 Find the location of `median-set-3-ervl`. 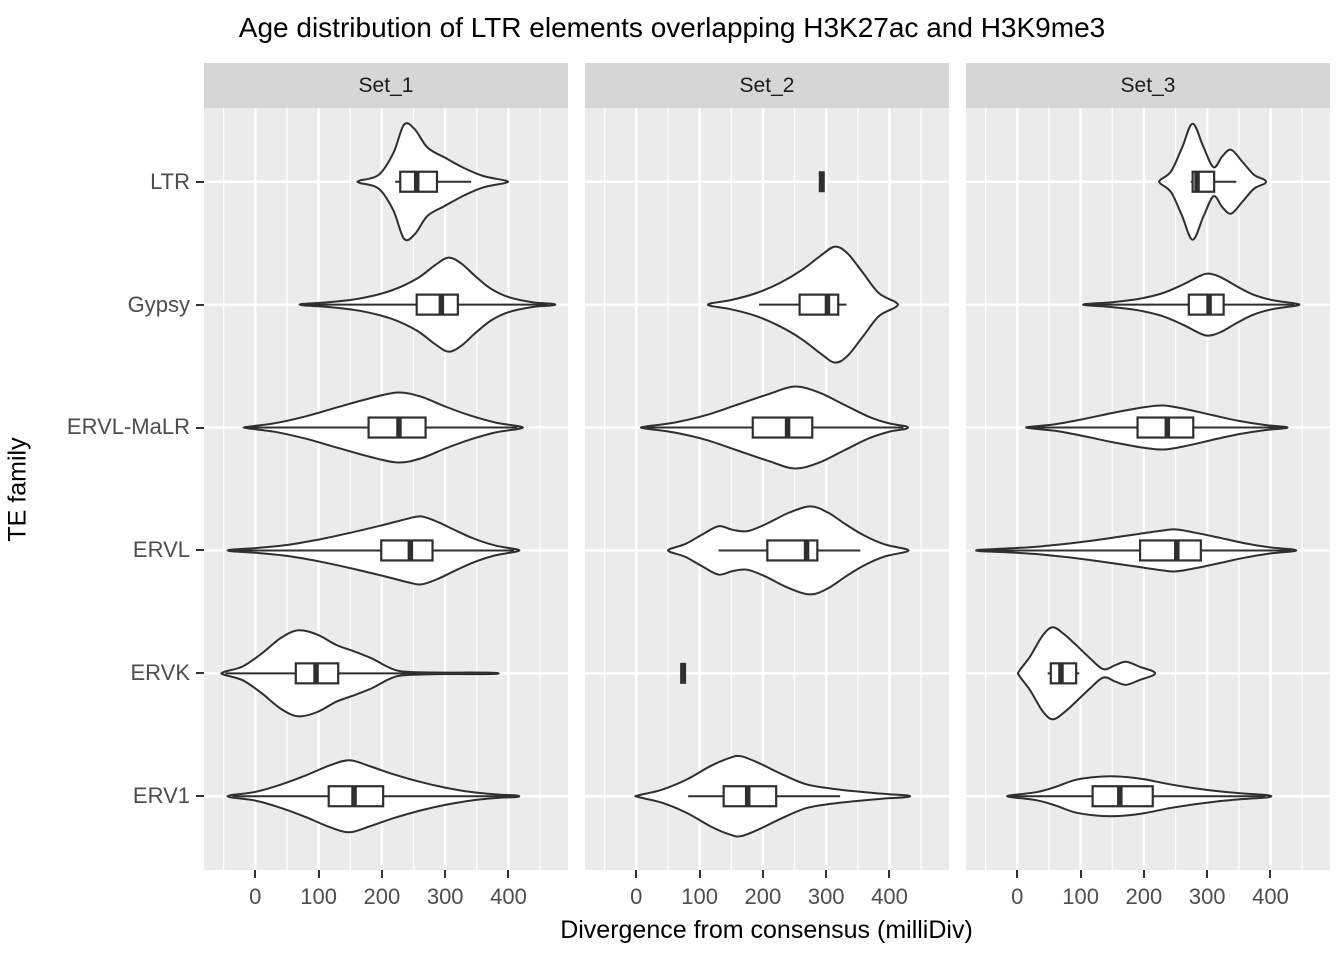

median-set-3-ervl is located at coordinates (1177, 550).